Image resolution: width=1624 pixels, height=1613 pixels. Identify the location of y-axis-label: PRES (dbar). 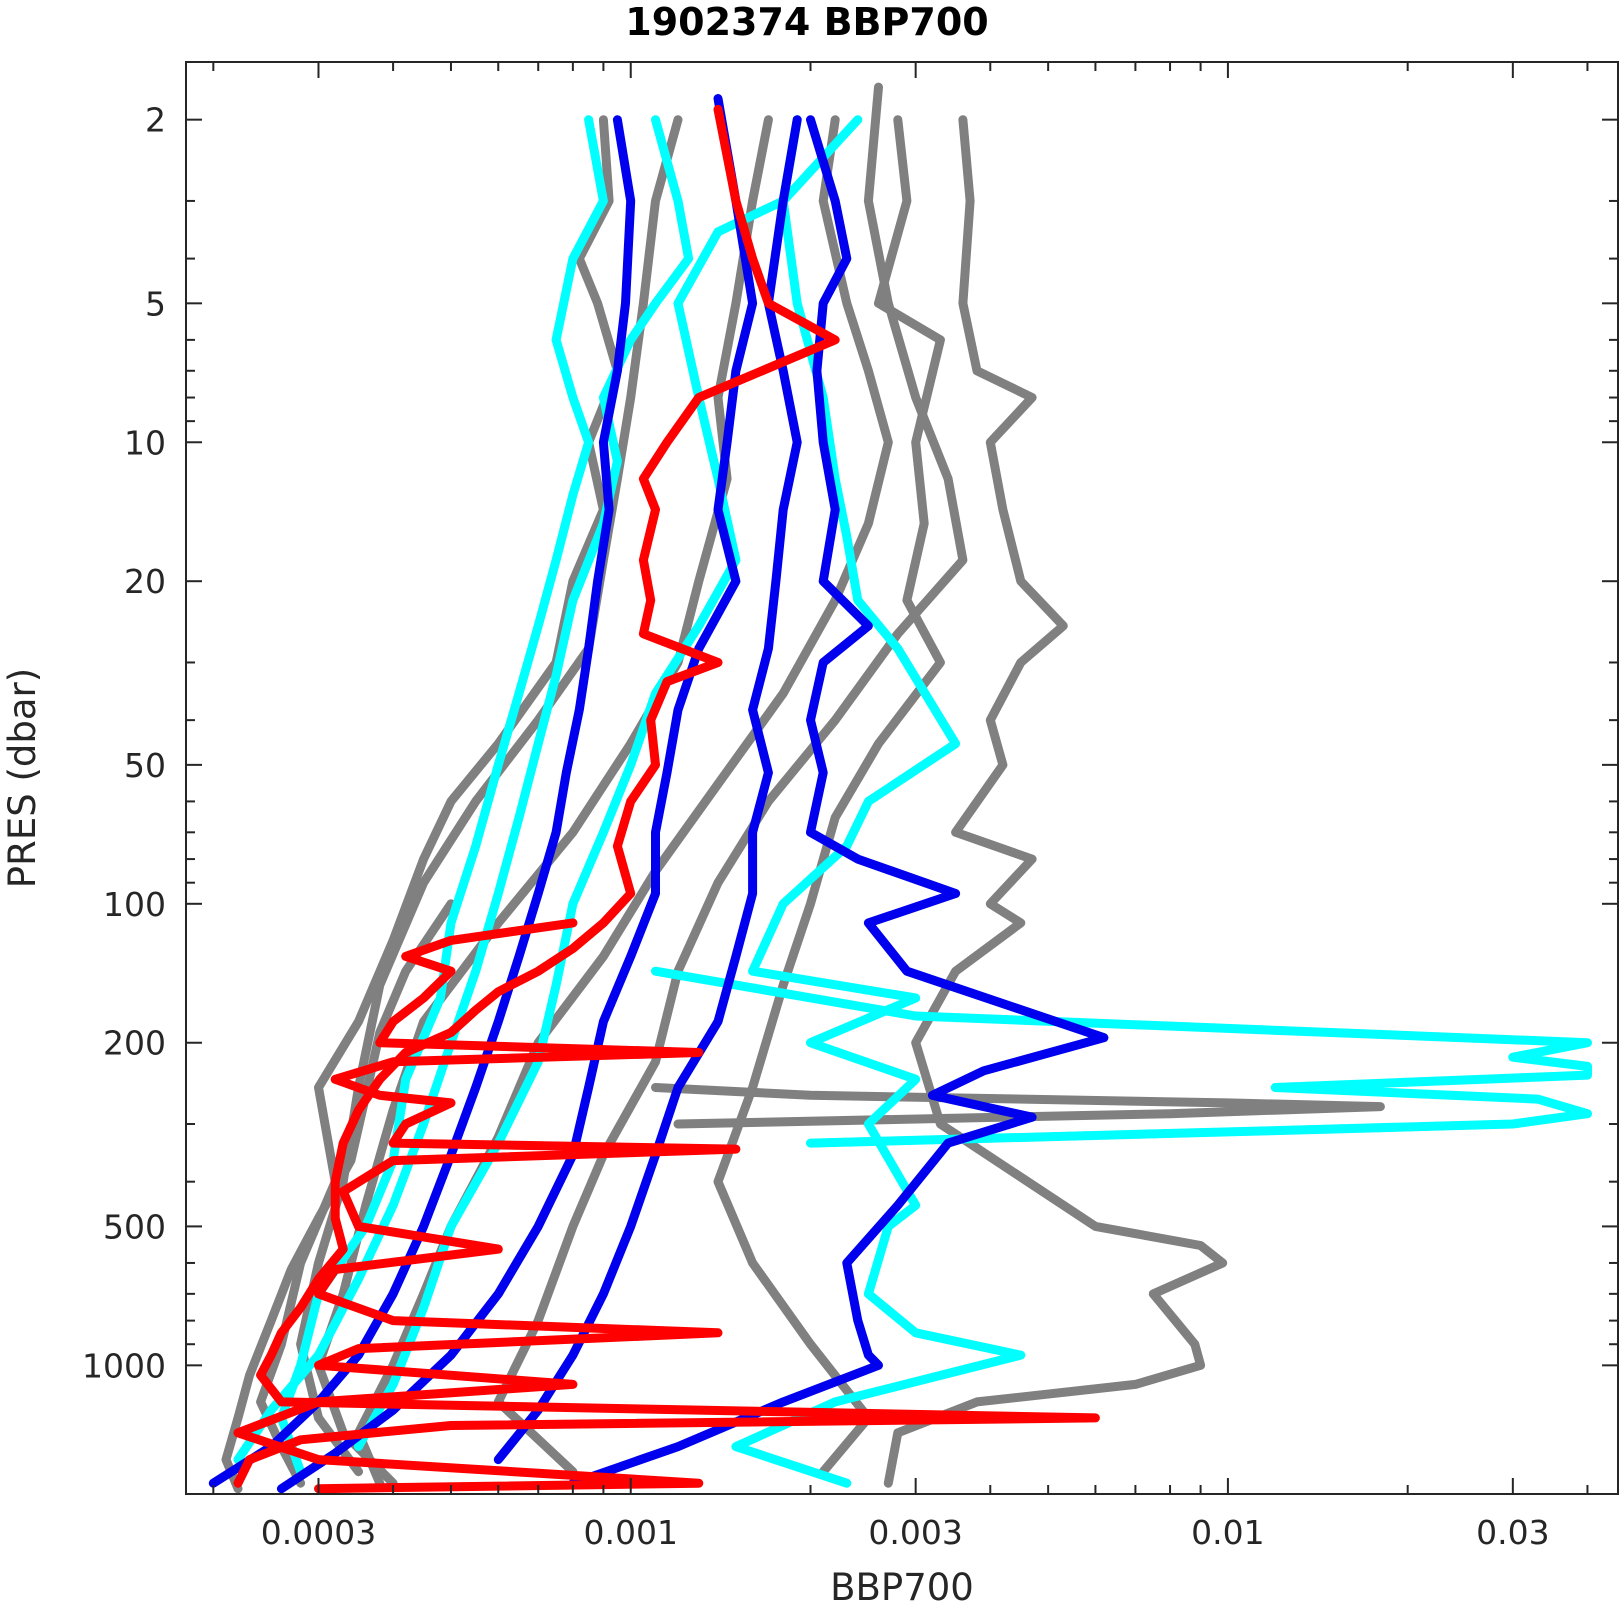
(22, 778).